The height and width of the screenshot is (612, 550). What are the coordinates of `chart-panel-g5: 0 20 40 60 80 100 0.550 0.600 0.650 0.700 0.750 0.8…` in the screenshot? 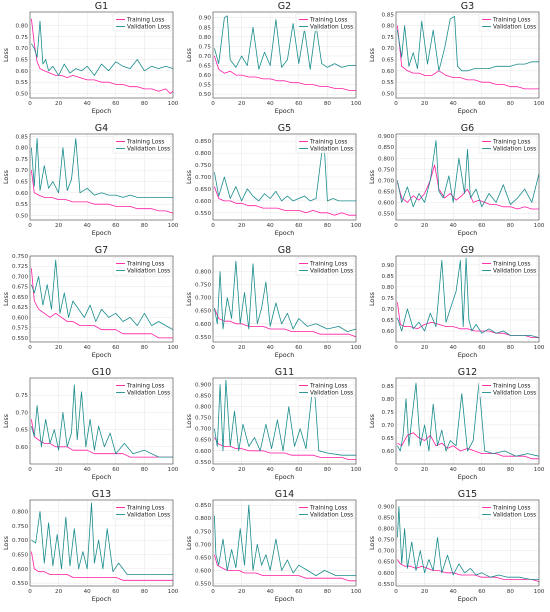 It's located at (274, 183).